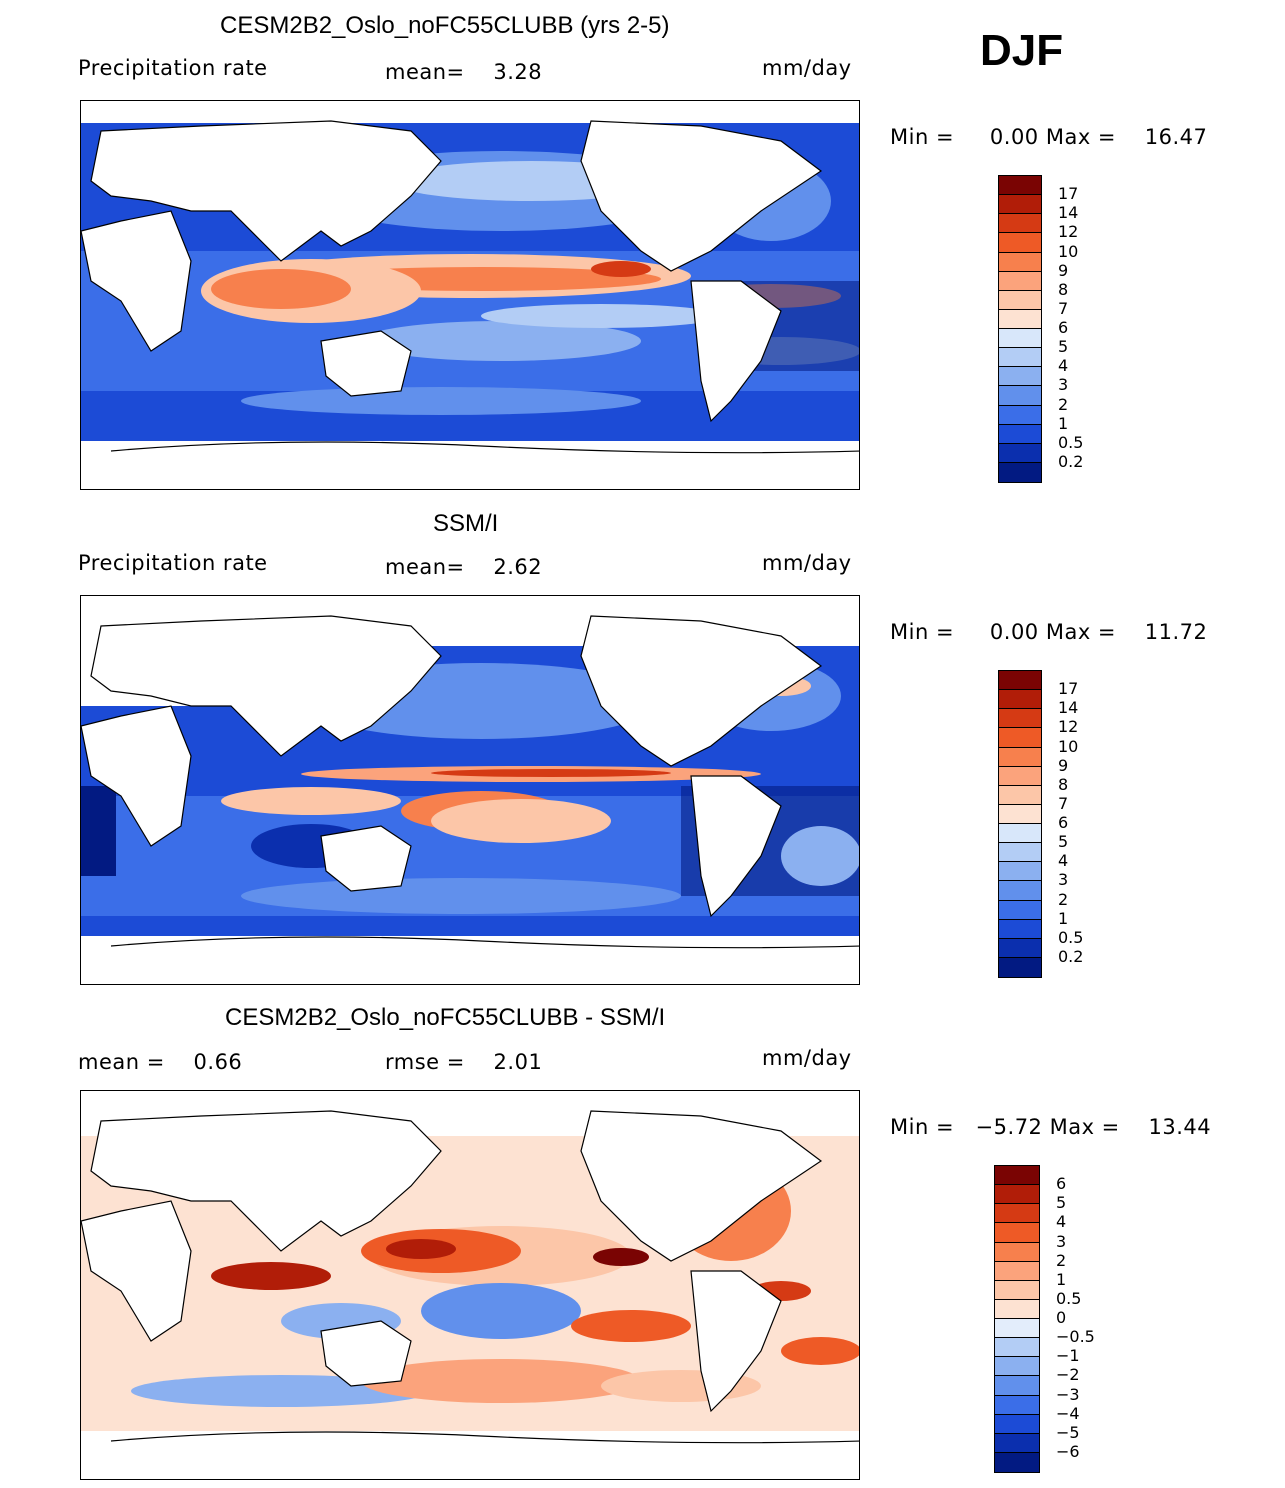 The width and height of the screenshot is (1285, 1488). Describe the element at coordinates (1068, 1356) in the screenshot. I see `colorbar-tick-label: −1` at that location.